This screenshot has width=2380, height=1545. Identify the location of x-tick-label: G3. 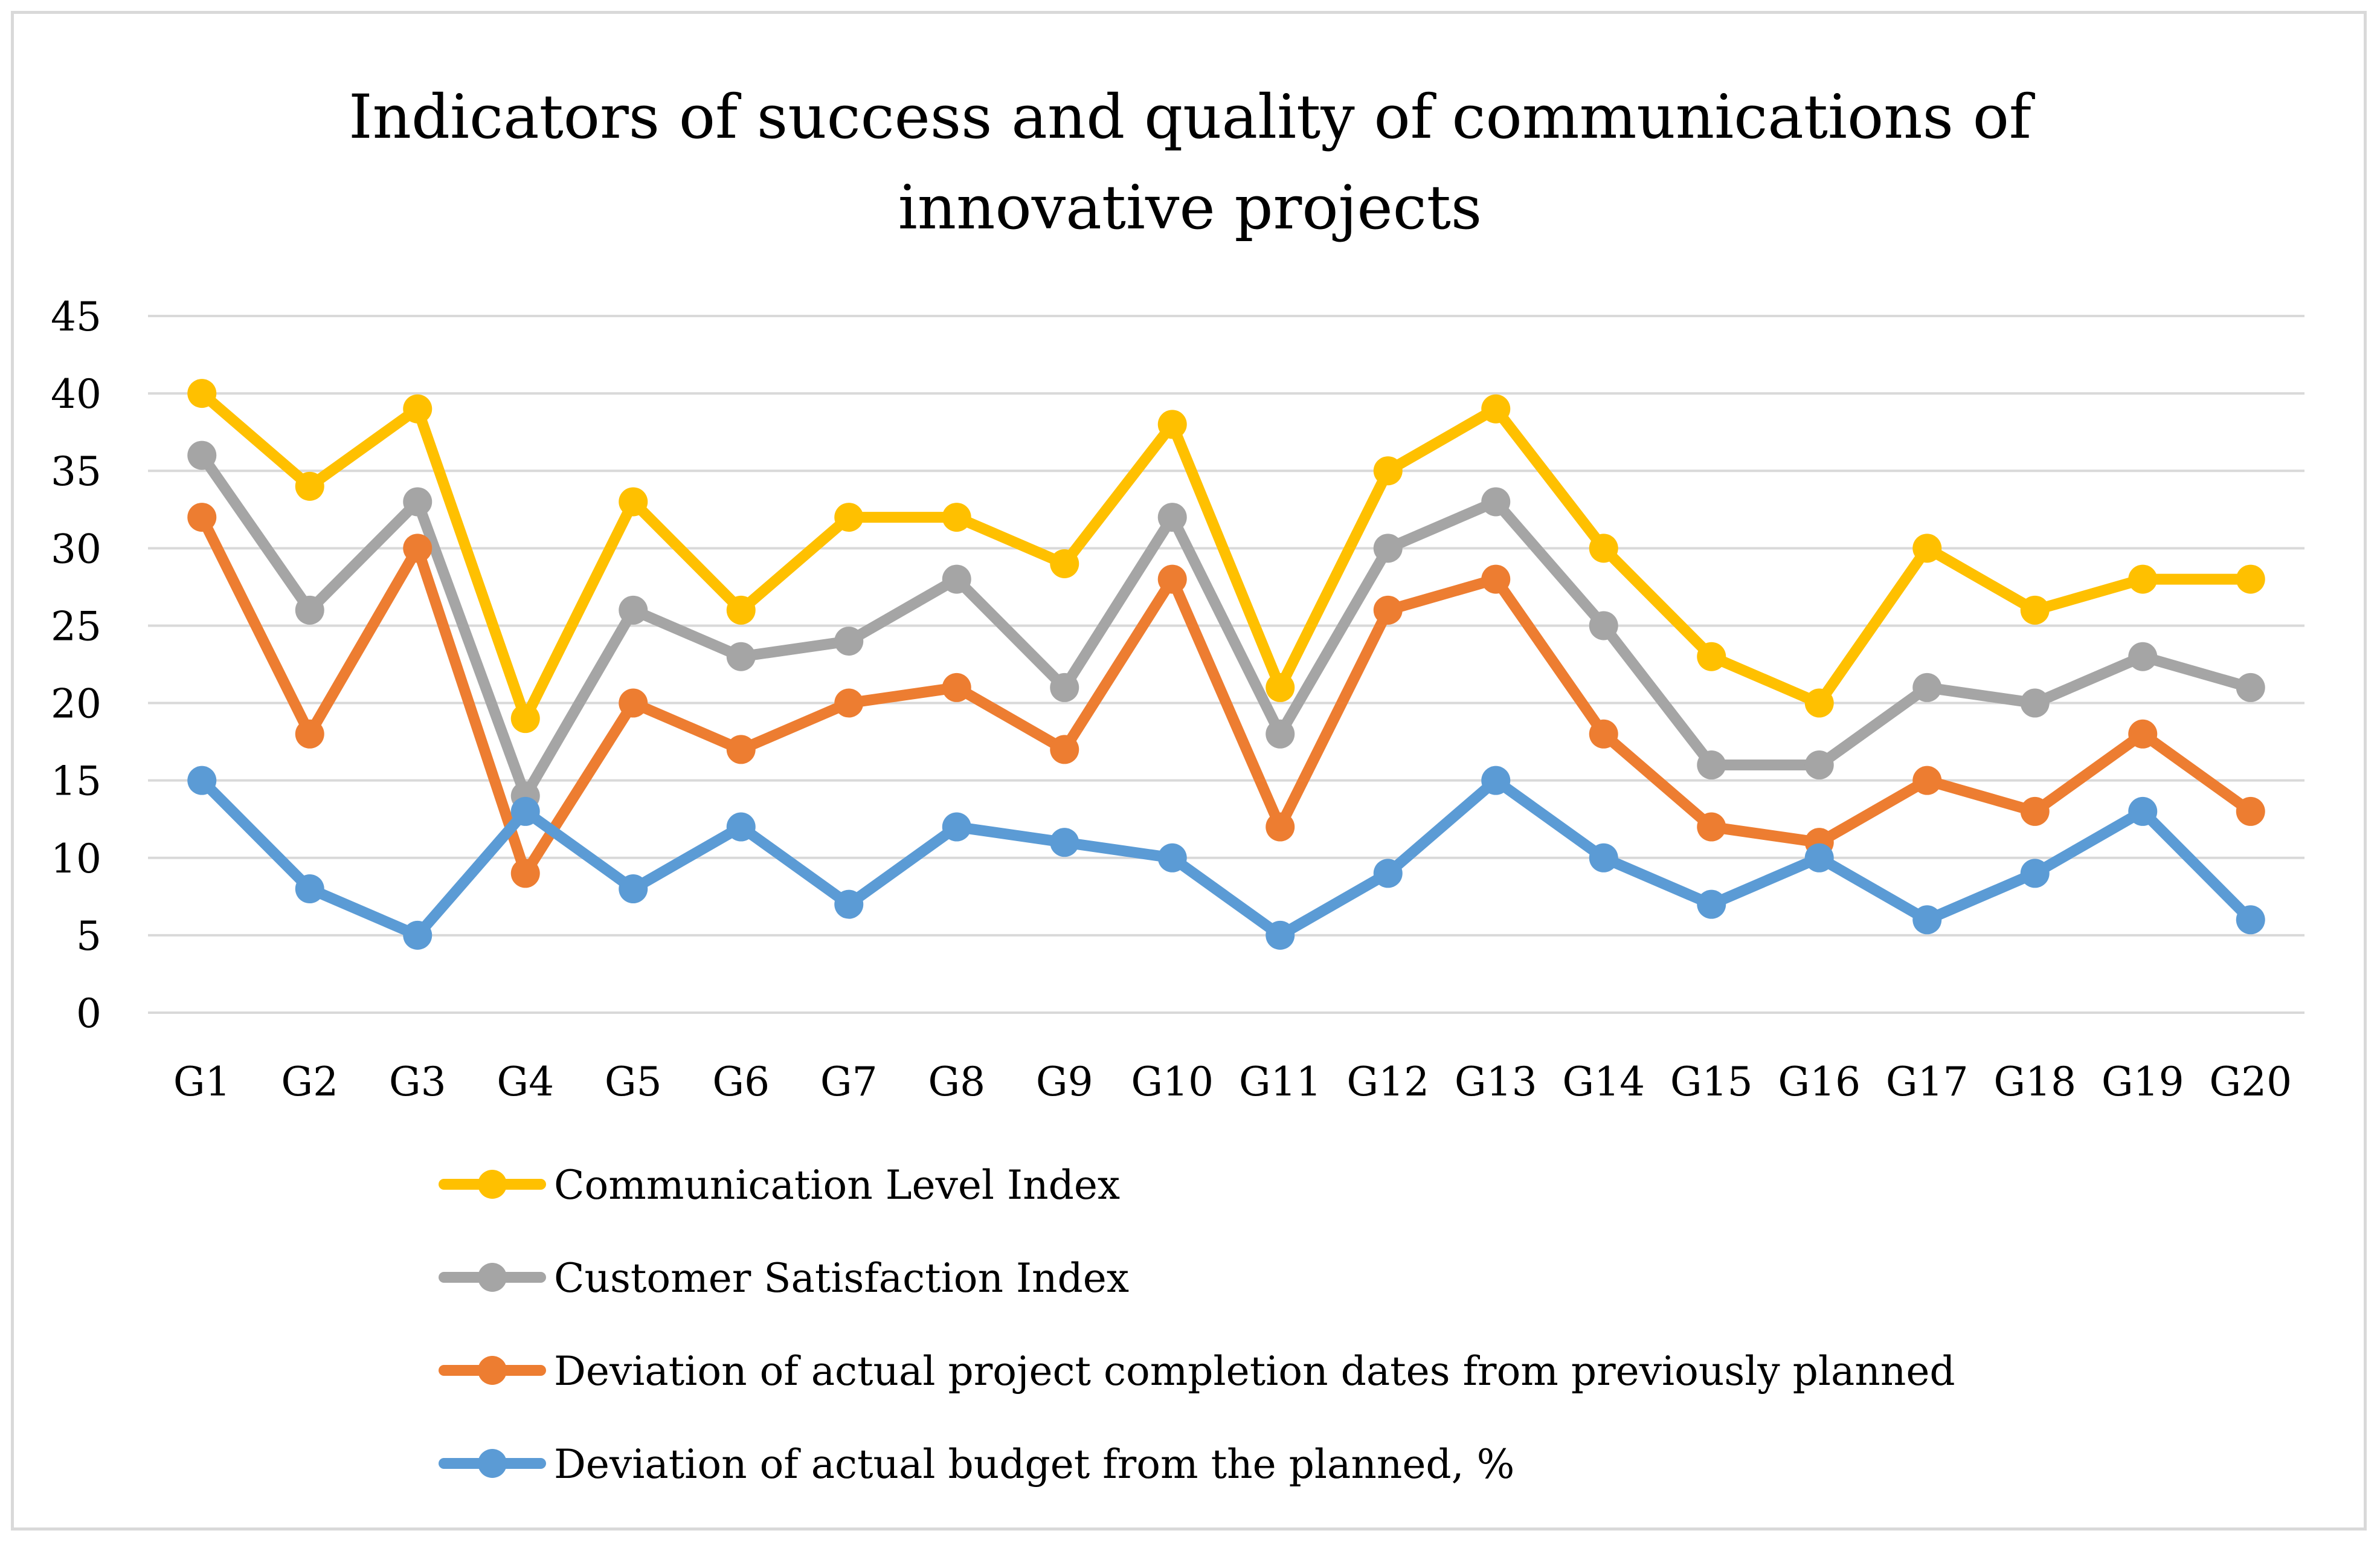
(417, 1082).